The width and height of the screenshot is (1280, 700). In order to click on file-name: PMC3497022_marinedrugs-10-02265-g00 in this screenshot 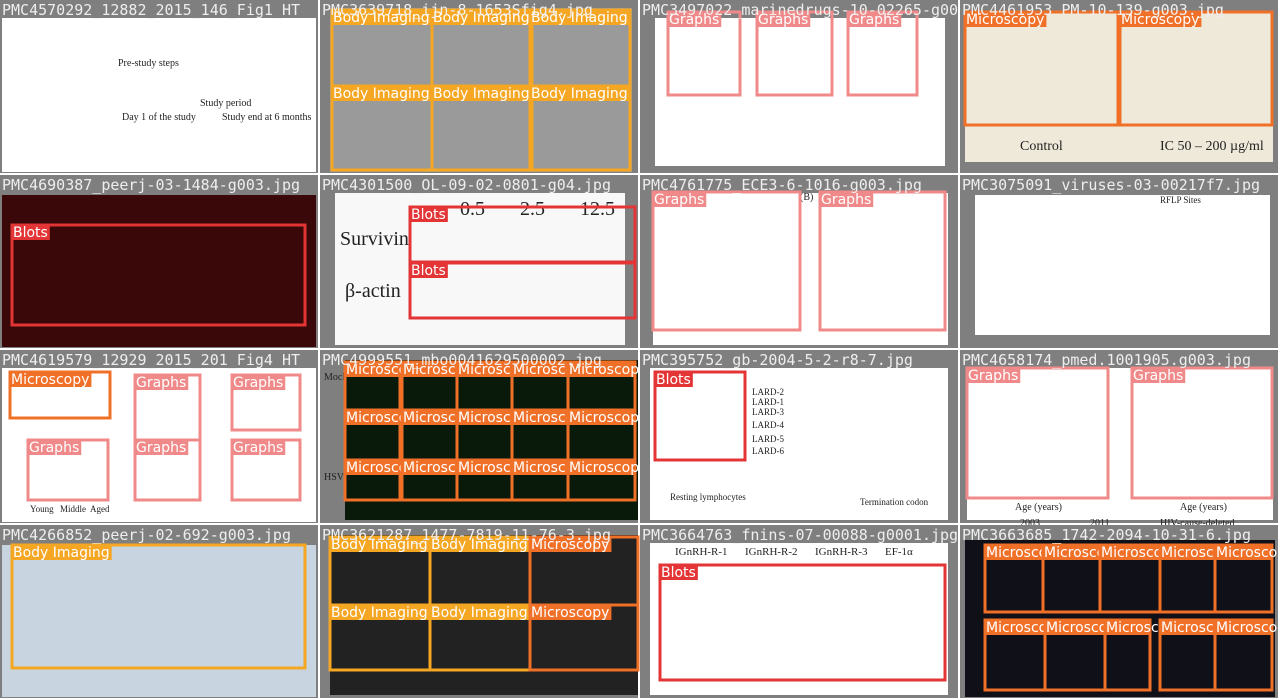, I will do `click(800, 10)`.